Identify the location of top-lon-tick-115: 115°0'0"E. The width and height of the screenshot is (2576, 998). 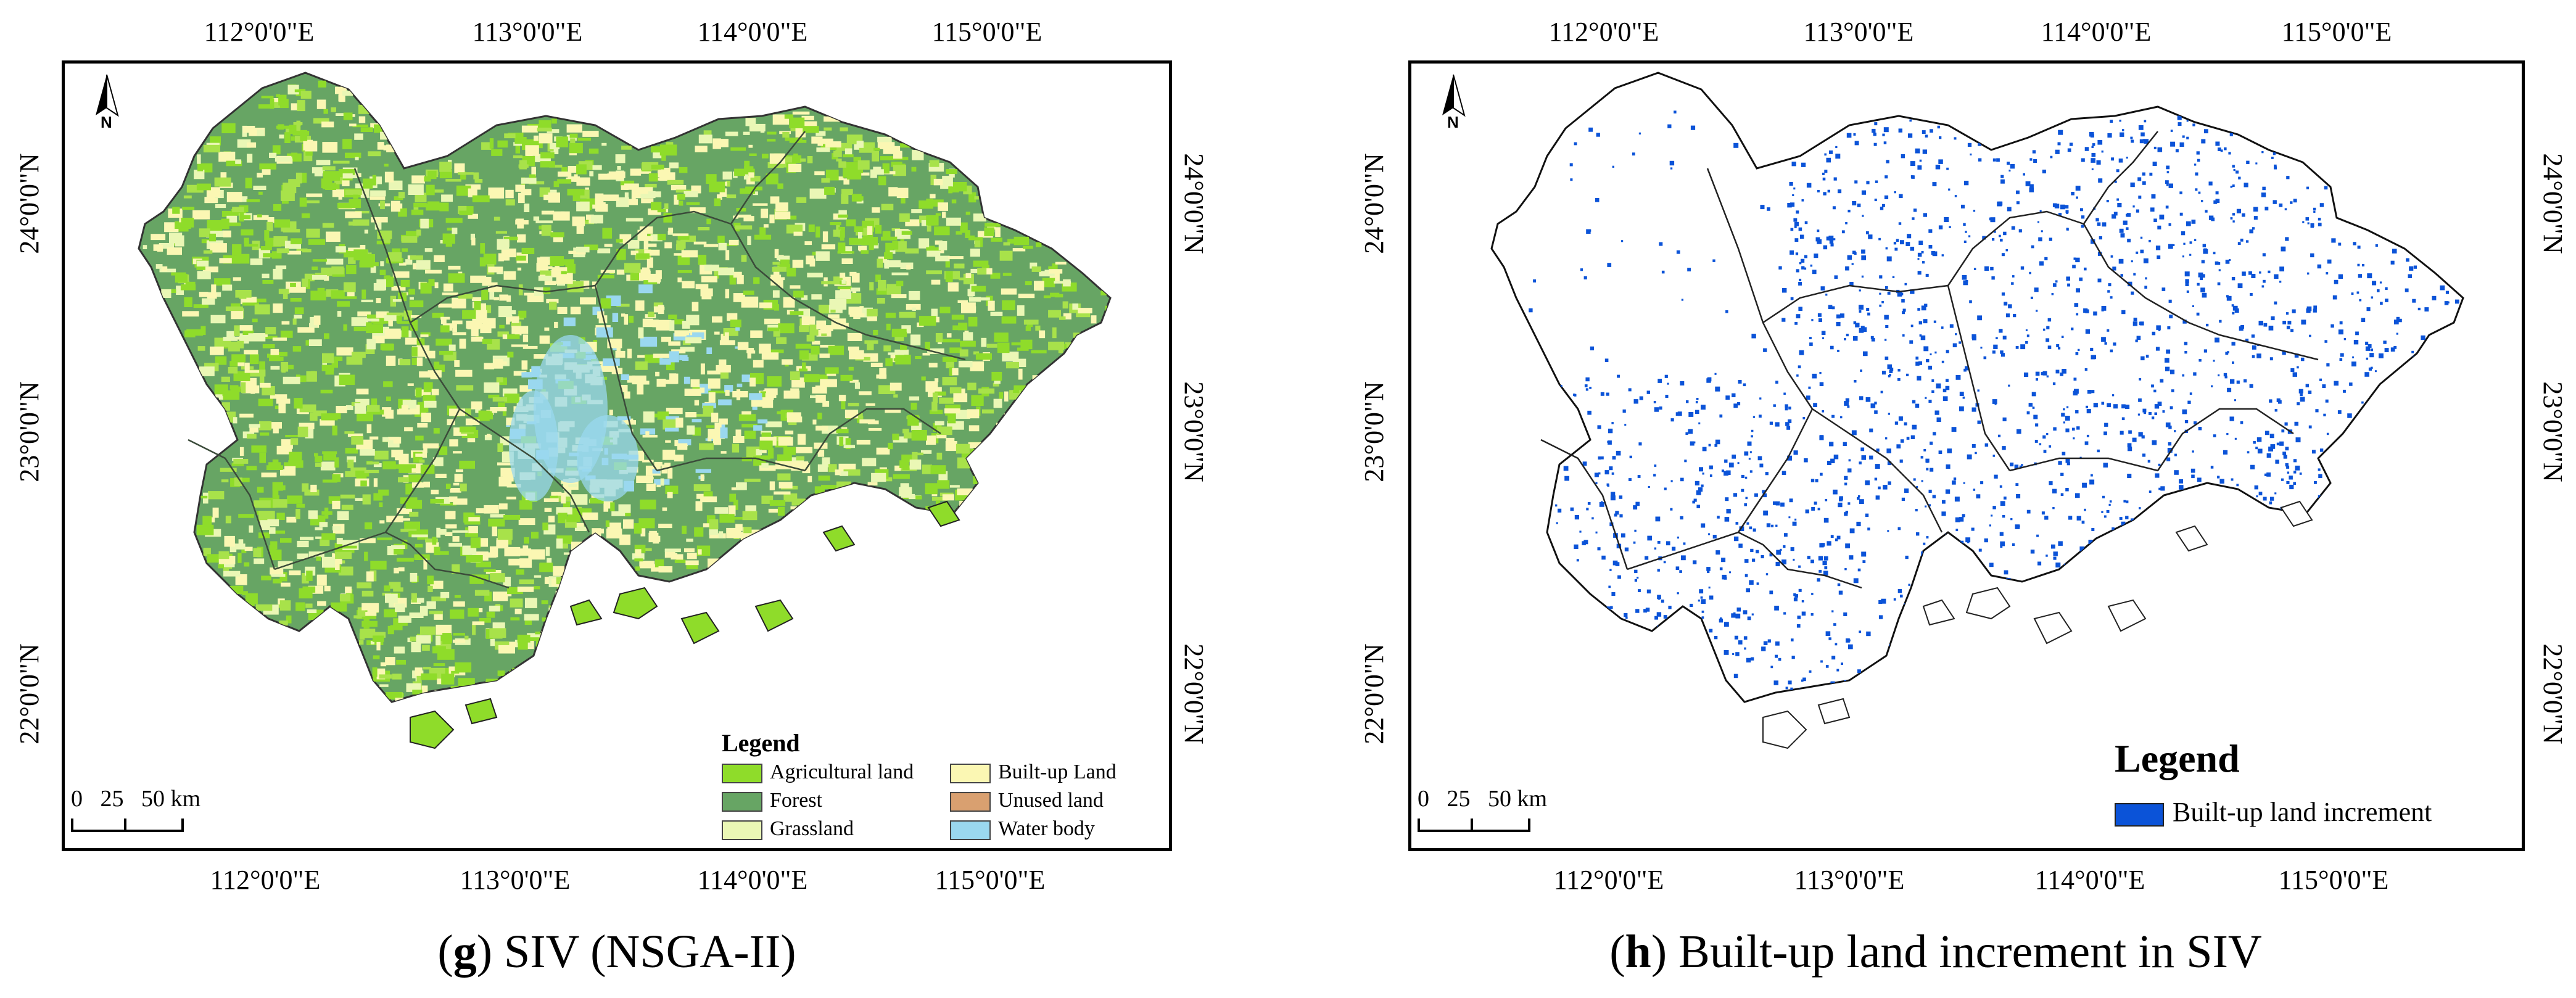
(2336, 32).